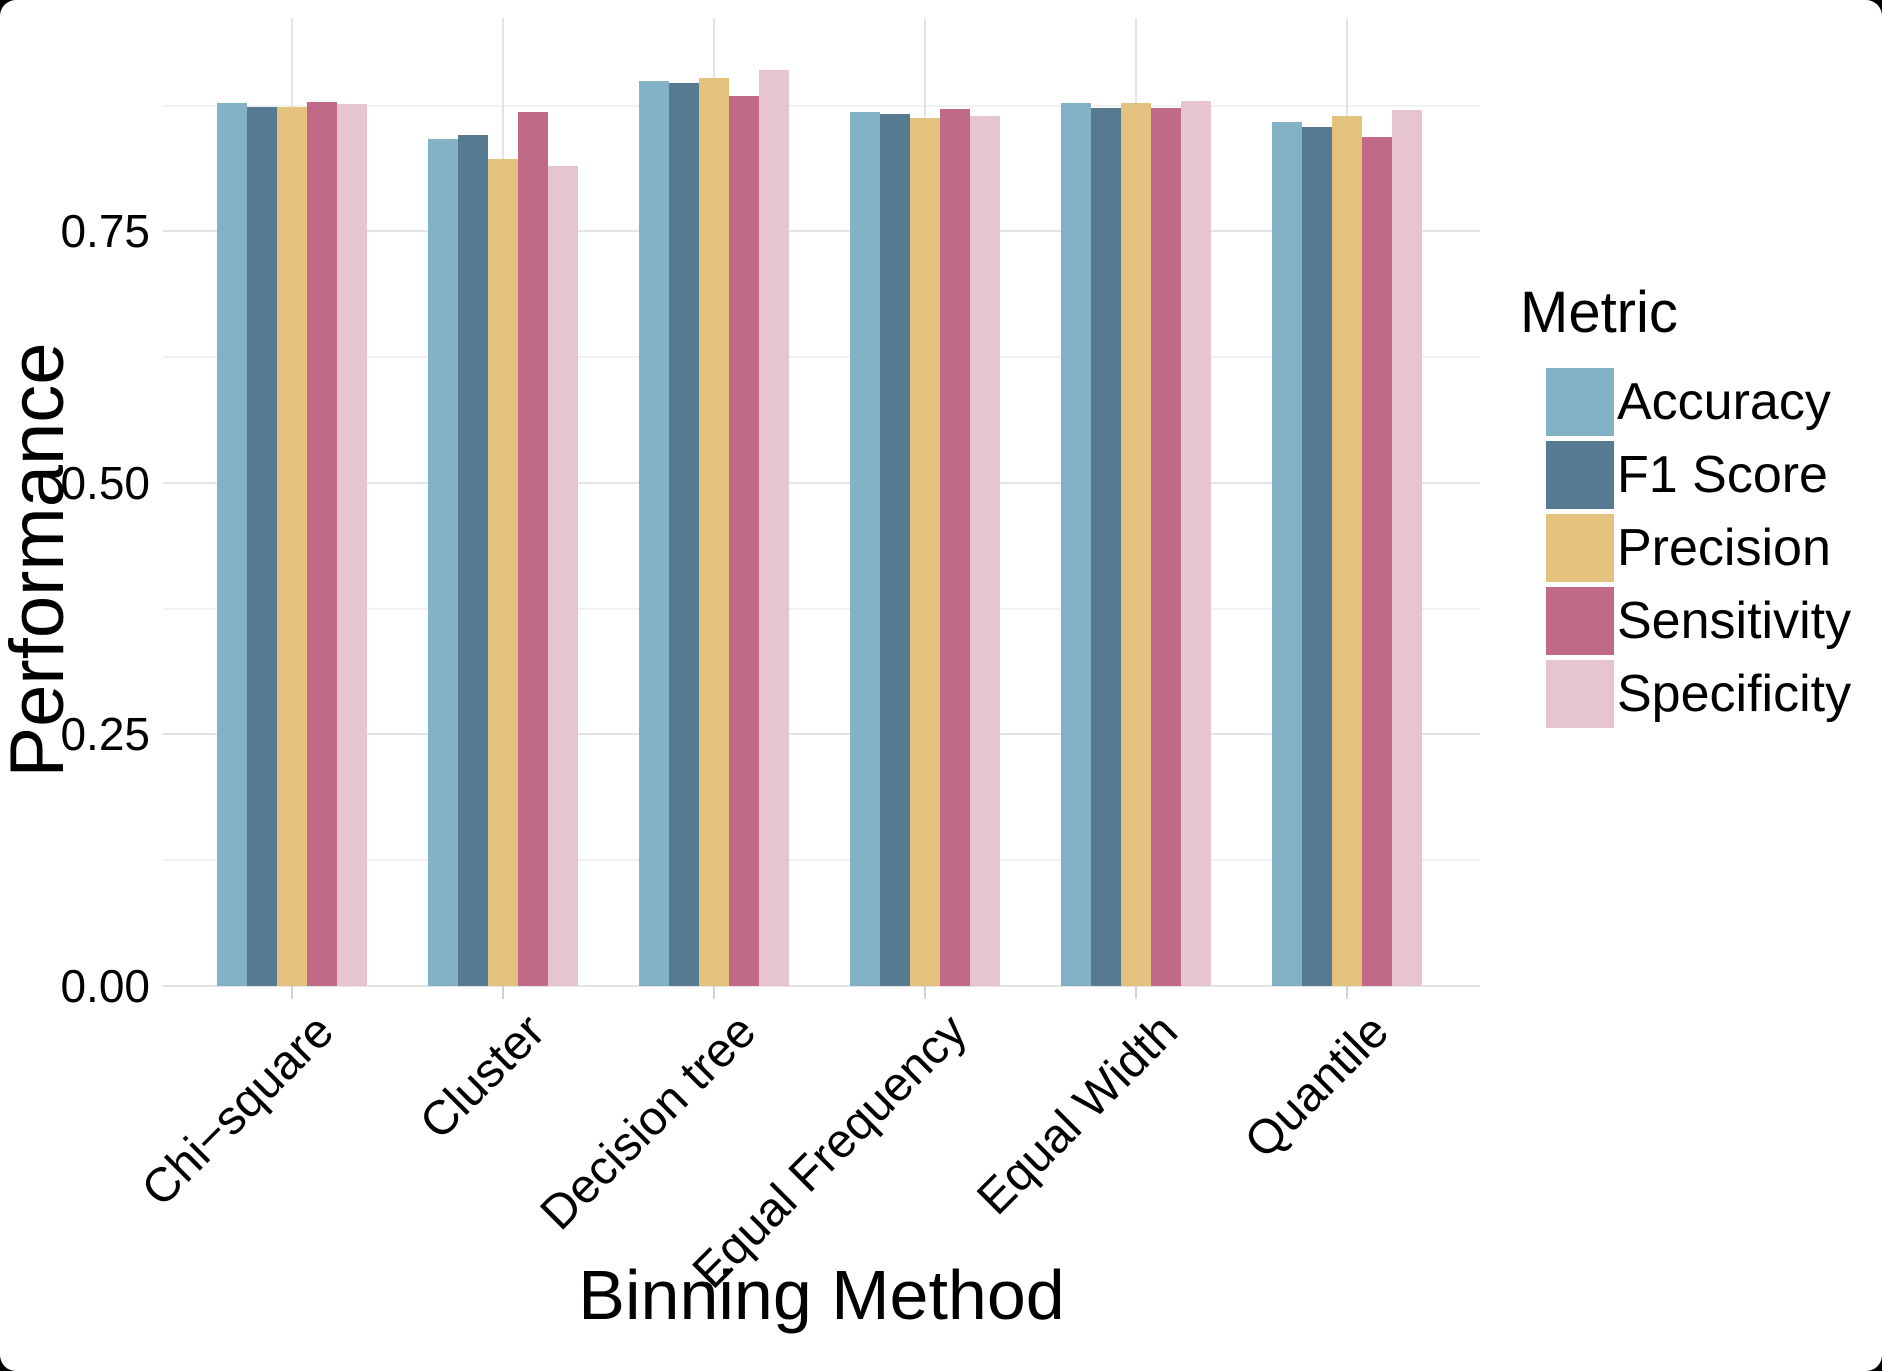 The height and width of the screenshot is (1371, 1882). Describe the element at coordinates (1347, 550) in the screenshot. I see `bar-Quantile-Precision` at that location.